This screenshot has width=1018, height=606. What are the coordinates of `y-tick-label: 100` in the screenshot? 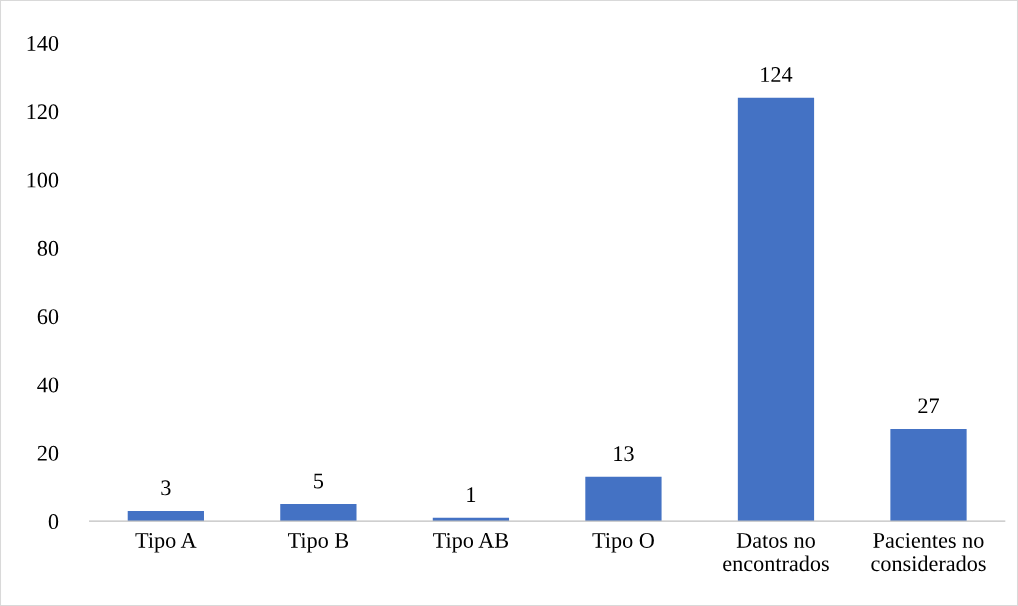 It's located at (43, 180).